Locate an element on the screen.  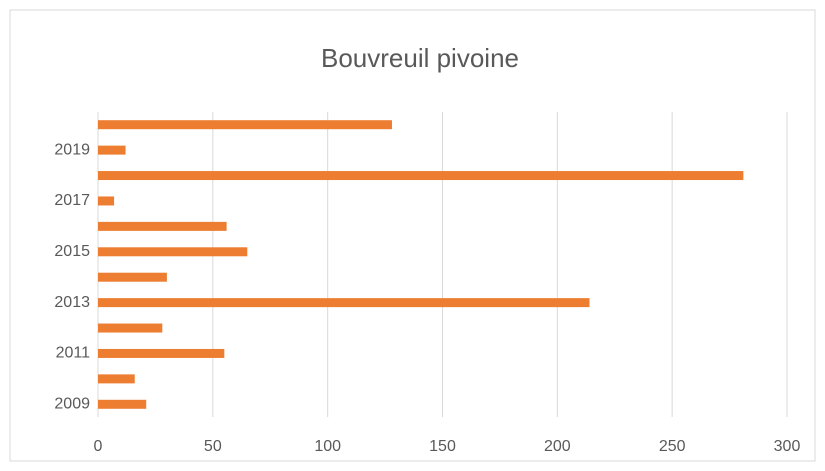
y-tick-label: 2011 is located at coordinates (73, 353).